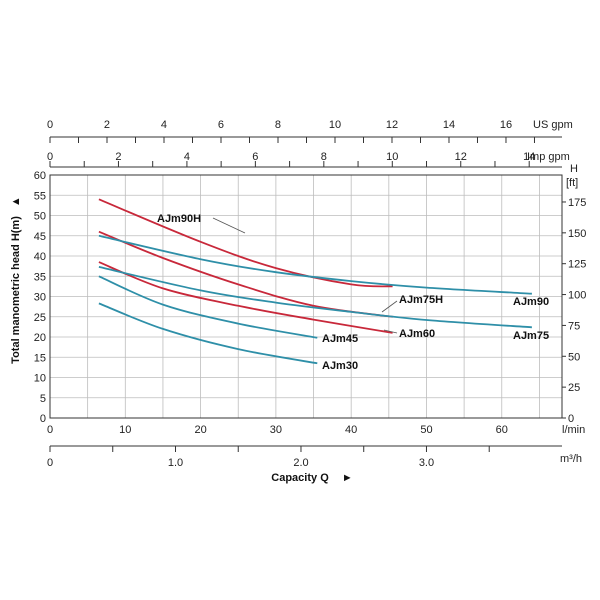 The height and width of the screenshot is (600, 600). Describe the element at coordinates (125, 430) in the screenshot. I see `lmin-tick-label: 10` at that location.